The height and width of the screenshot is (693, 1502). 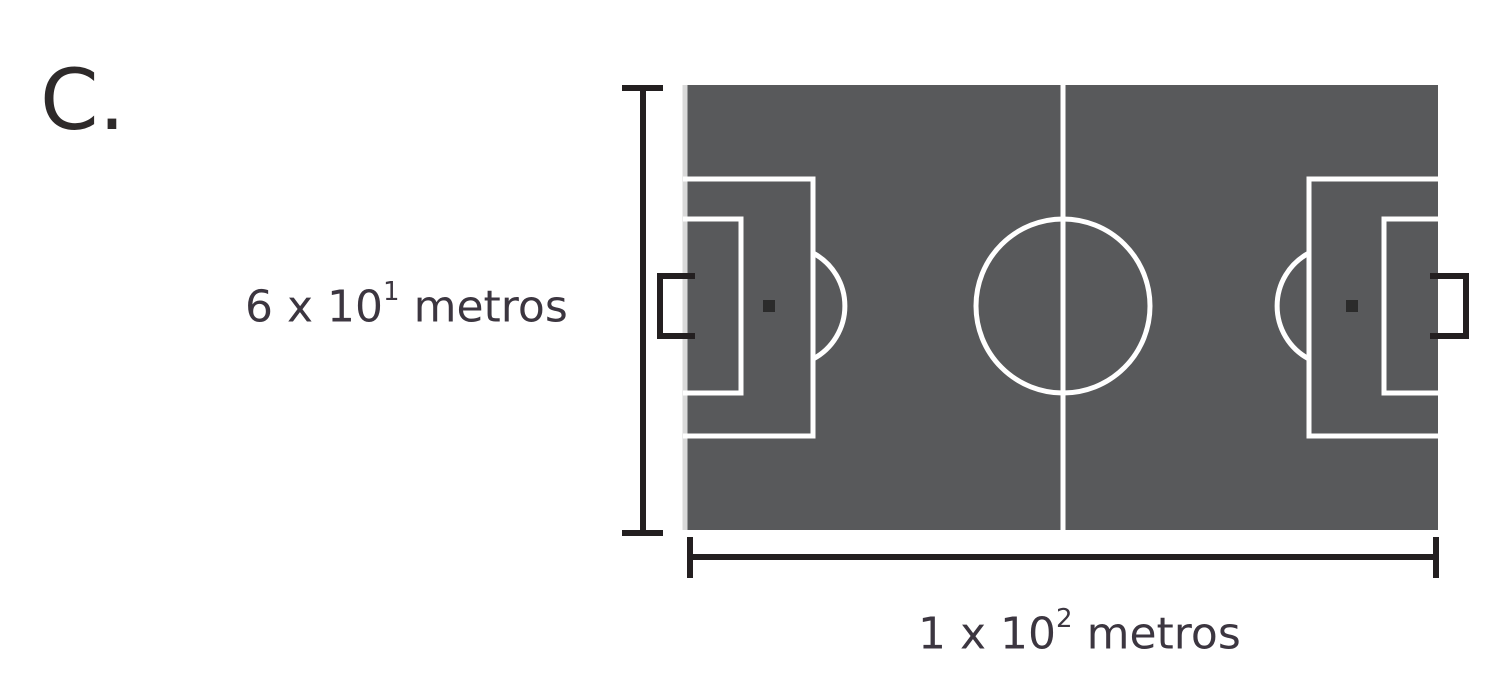 What do you see at coordinates (1352, 306) in the screenshot?
I see `right-penalty-spot` at bounding box center [1352, 306].